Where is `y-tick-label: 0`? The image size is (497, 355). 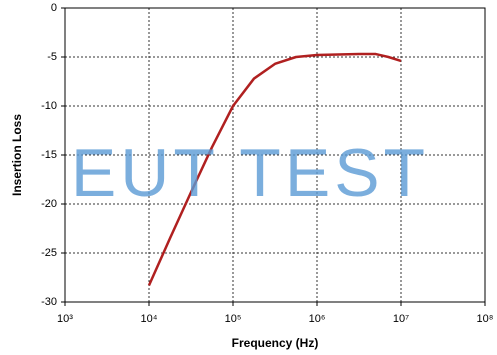
y-tick-label: 0 is located at coordinates (54, 8).